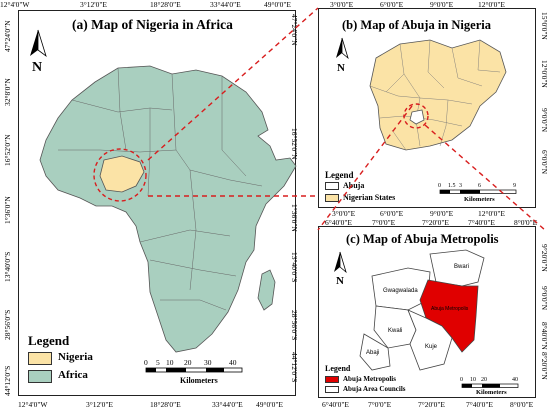 This screenshot has width=550, height=412. What do you see at coordinates (158, 362) in the screenshot?
I see `scale-a-label: 5` at bounding box center [158, 362].